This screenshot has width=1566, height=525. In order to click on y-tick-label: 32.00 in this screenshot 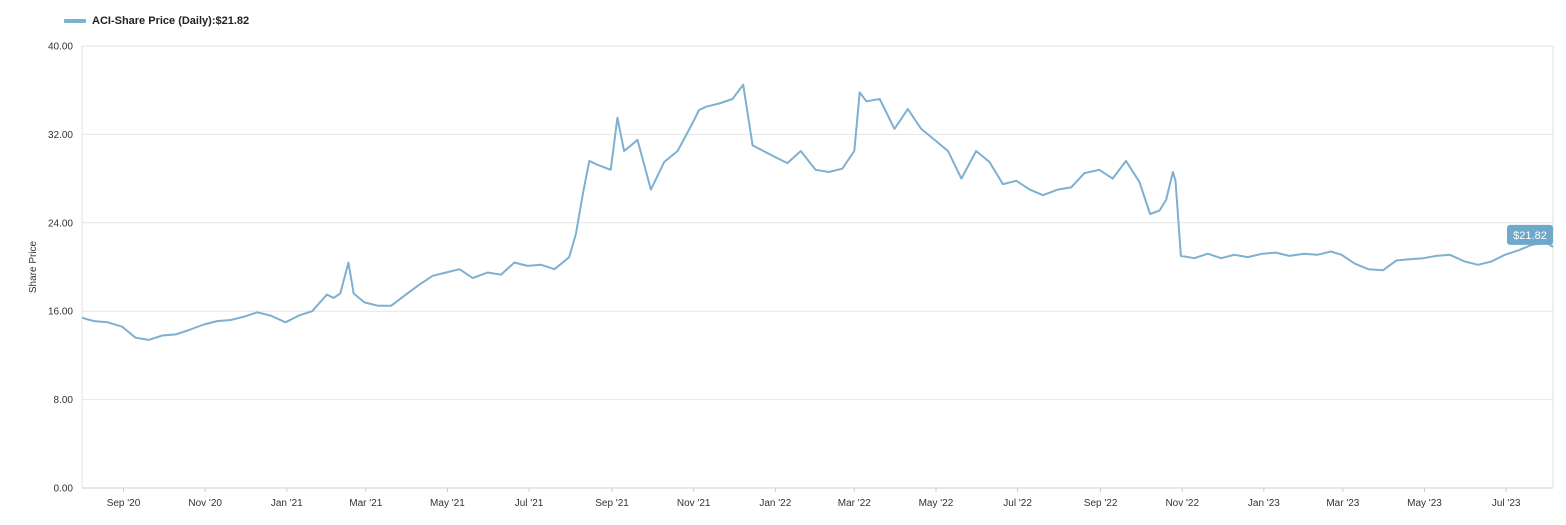, I will do `click(60, 135)`.